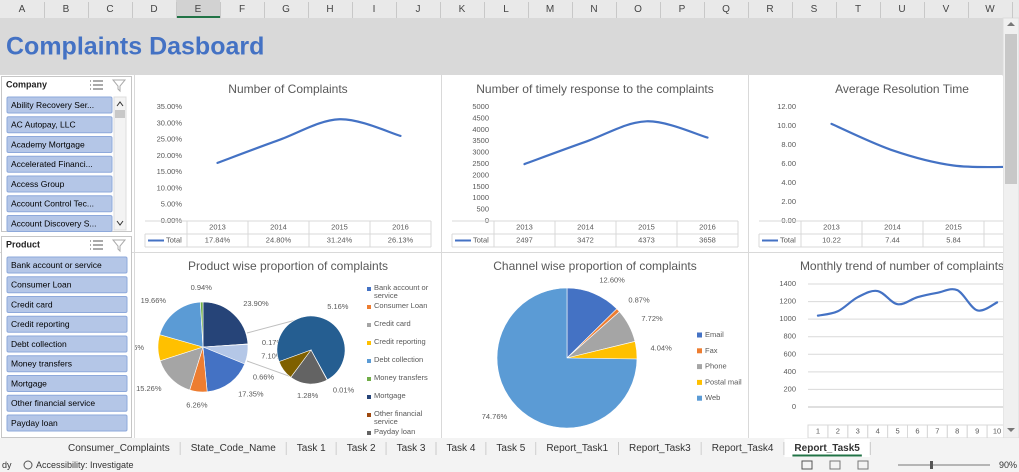 This screenshot has width=1019, height=472. What do you see at coordinates (43, 125) in the screenshot?
I see `slicer-item-label: AC Autopay, LLC` at bounding box center [43, 125].